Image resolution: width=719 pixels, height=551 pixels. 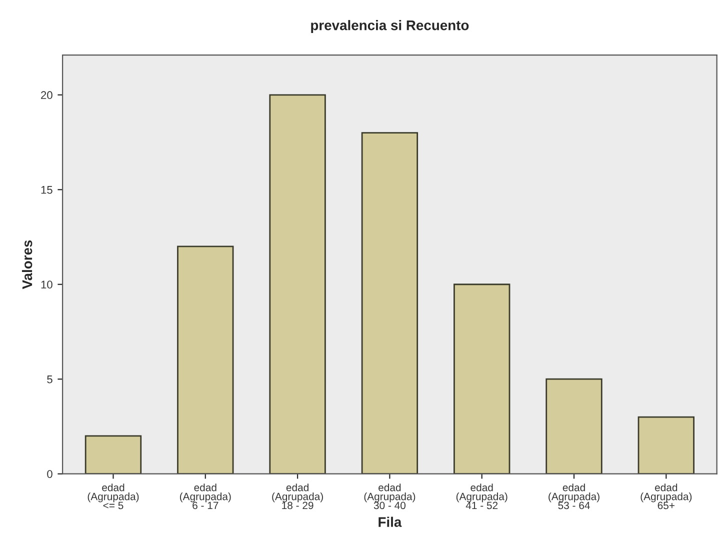 I want to click on x-tick-label: edad (Agrupada) 30 - 40, so click(x=390, y=497).